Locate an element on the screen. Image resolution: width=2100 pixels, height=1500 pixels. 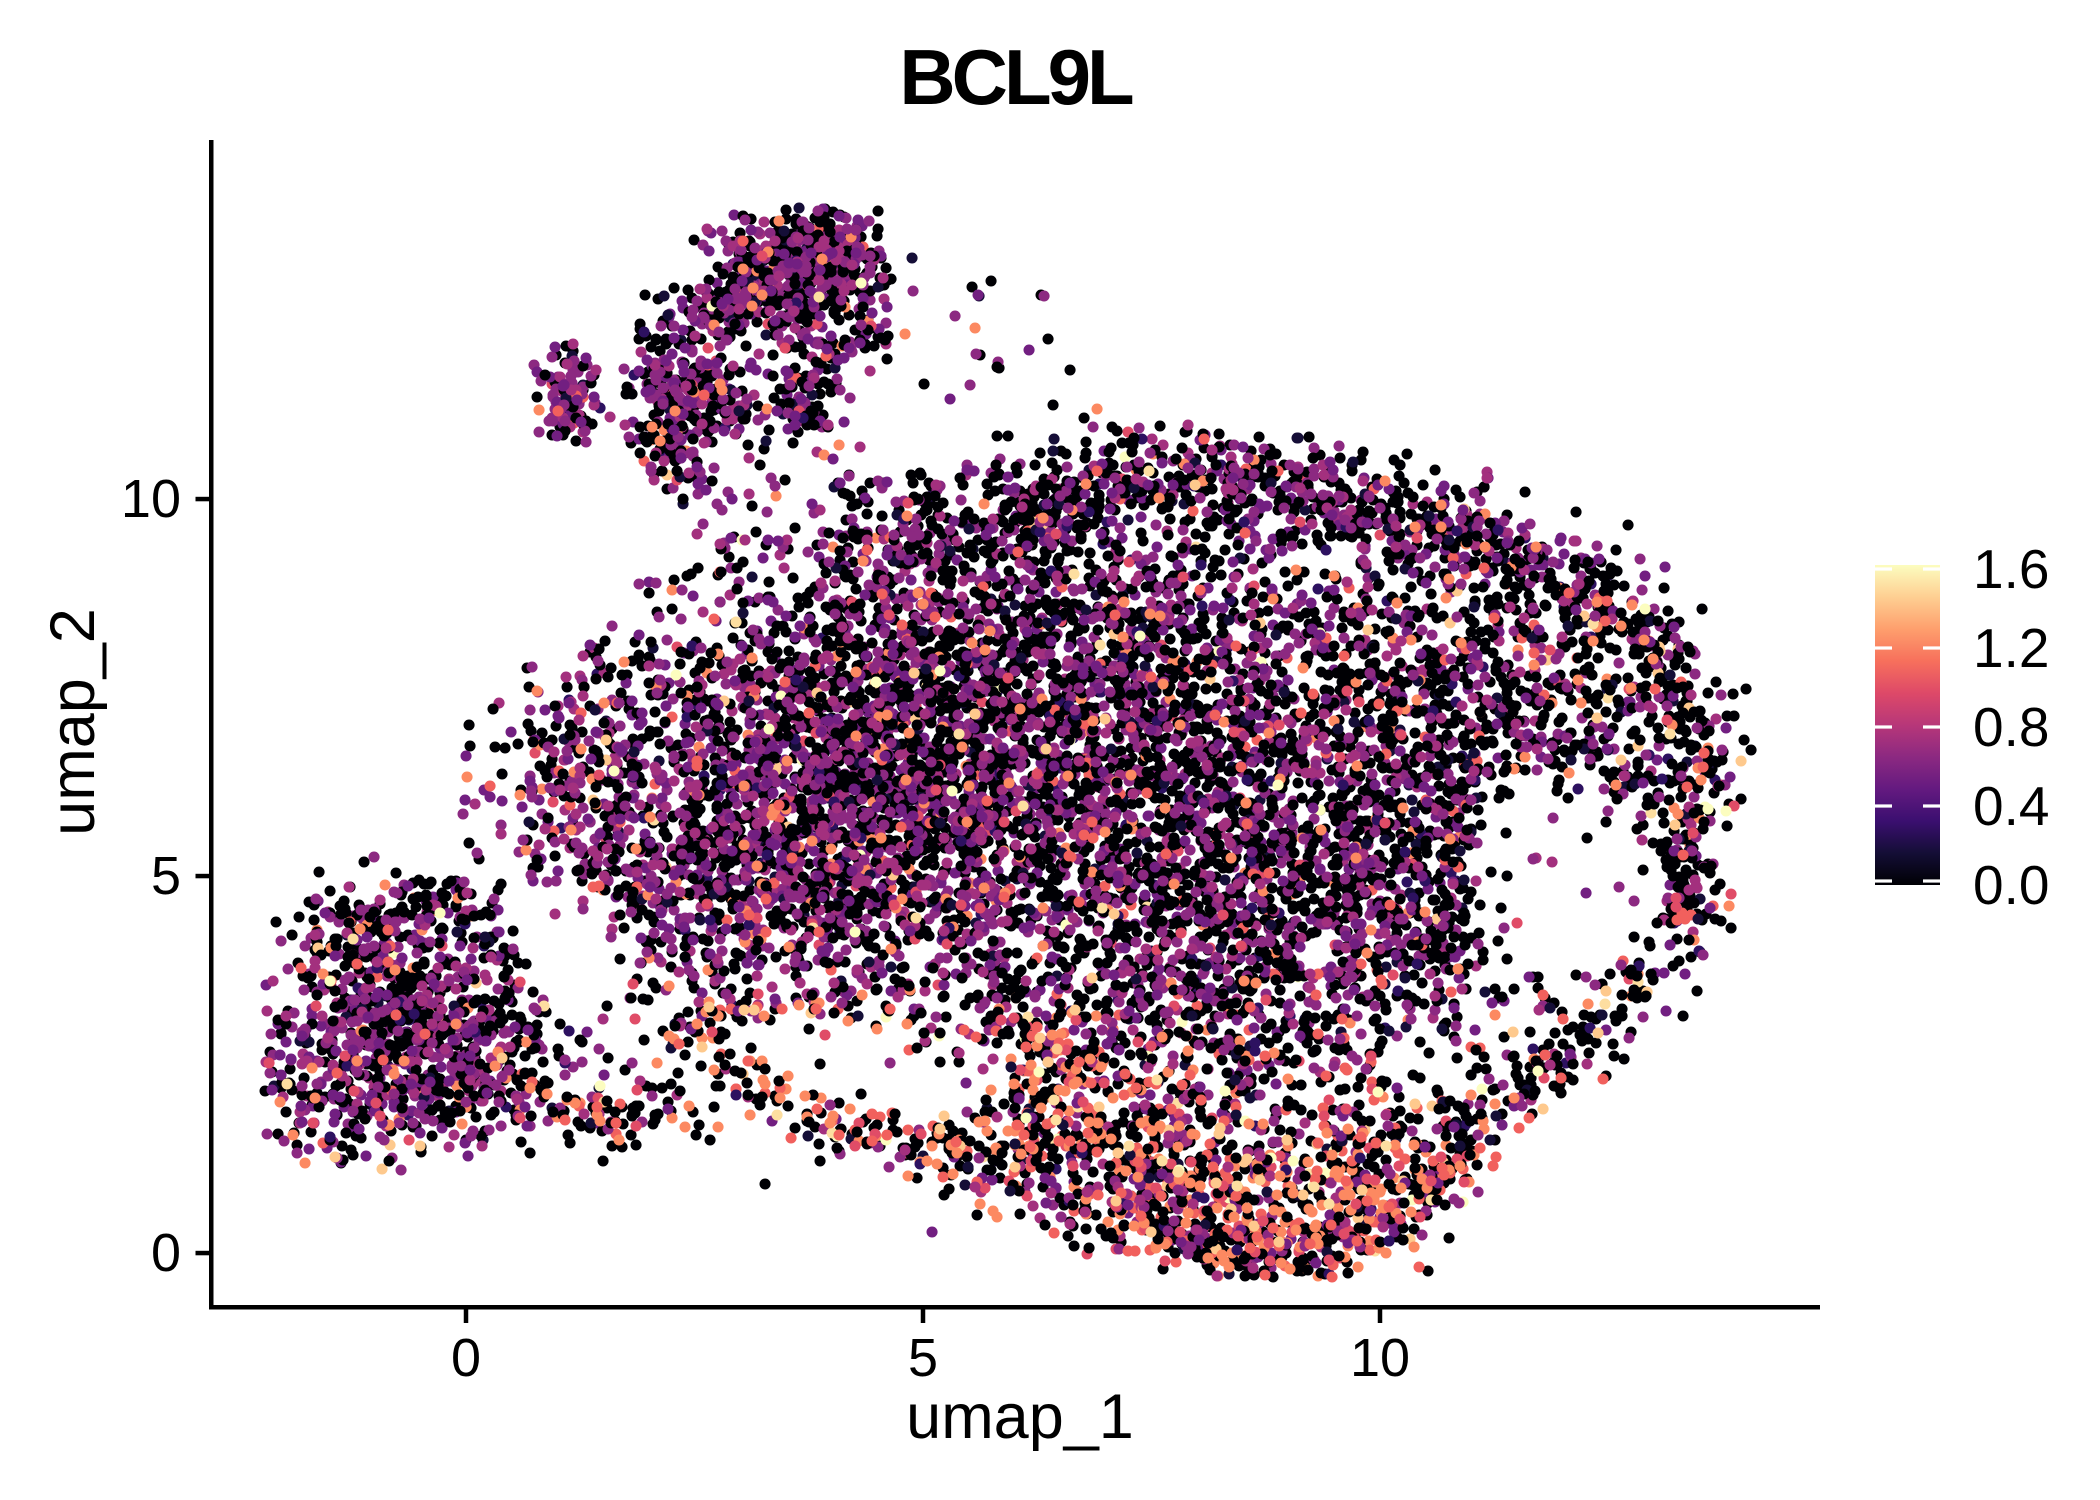
svg-text: 0.0 is located at coordinates (2011, 885).